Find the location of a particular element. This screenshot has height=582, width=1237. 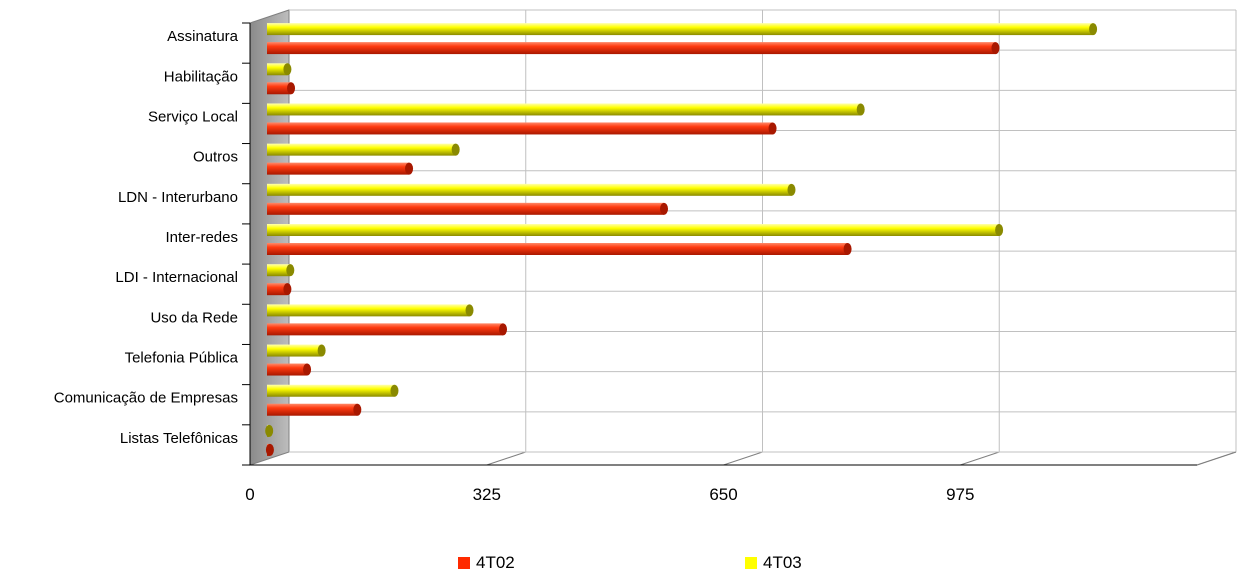

legend-label-4t02: 4T02 is located at coordinates (495, 562).